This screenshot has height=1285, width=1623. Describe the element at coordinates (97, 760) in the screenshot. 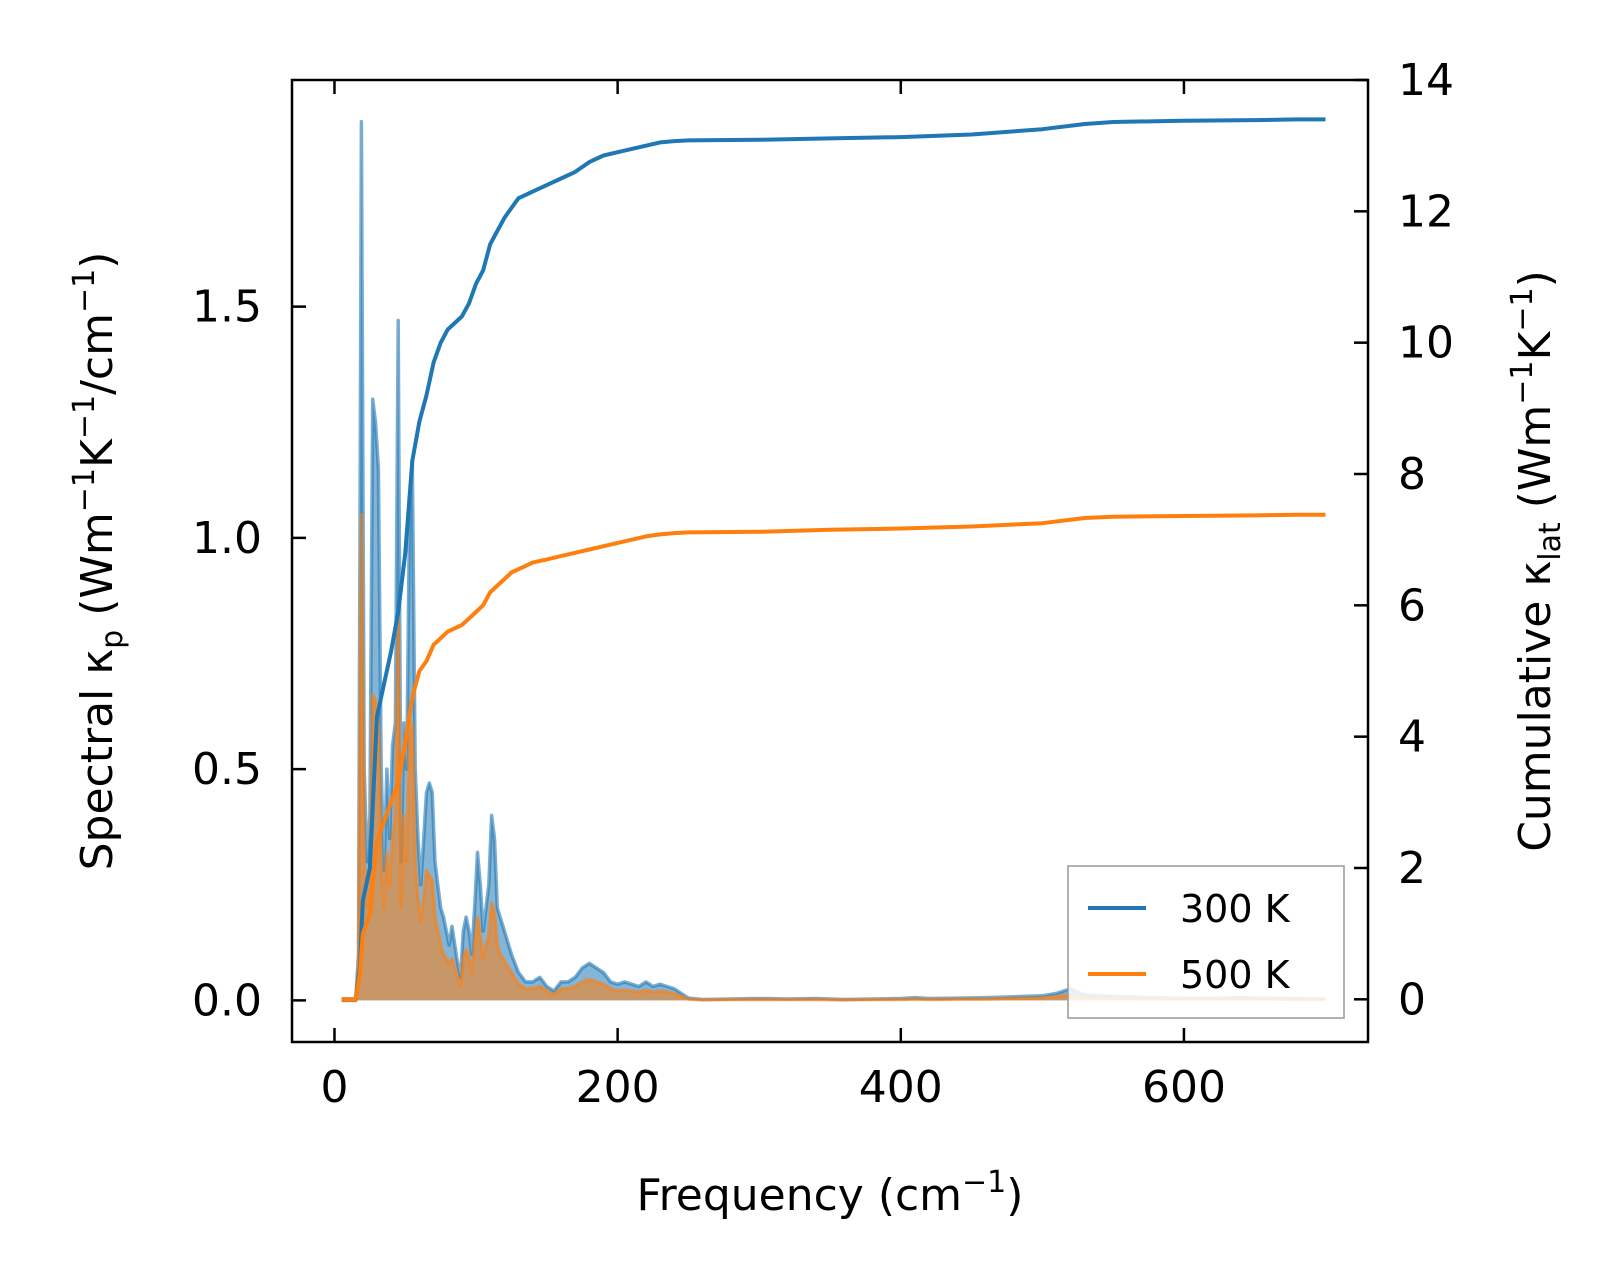

I see `y-left-axis-title-part: Spectral κ` at that location.